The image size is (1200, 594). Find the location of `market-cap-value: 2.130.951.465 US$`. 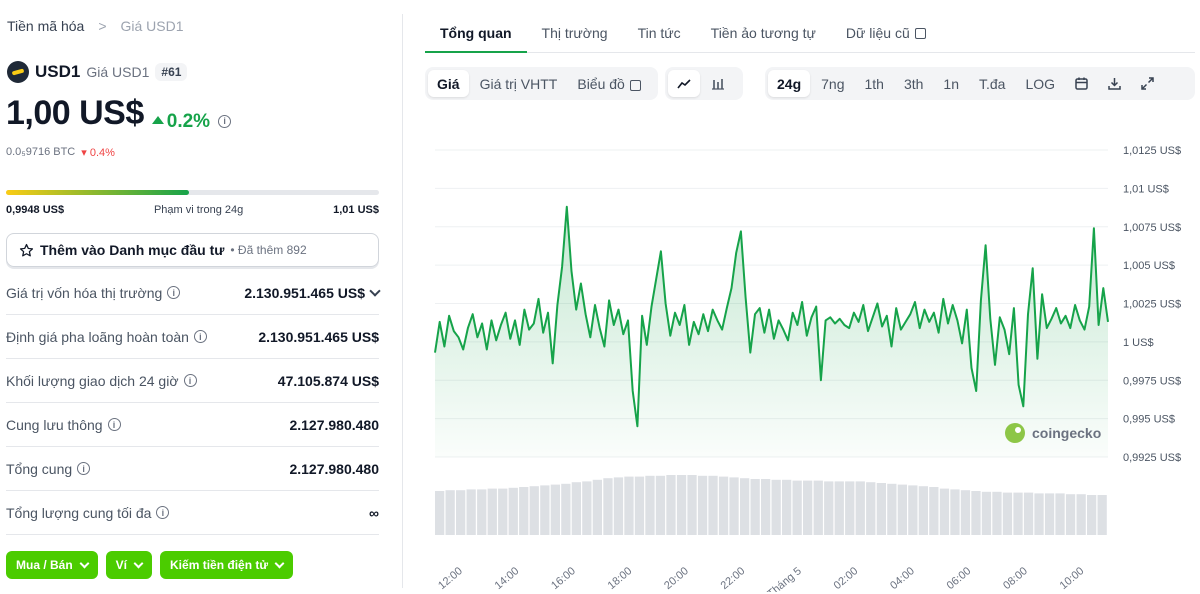

market-cap-value: 2.130.951.465 US$ is located at coordinates (304, 292).